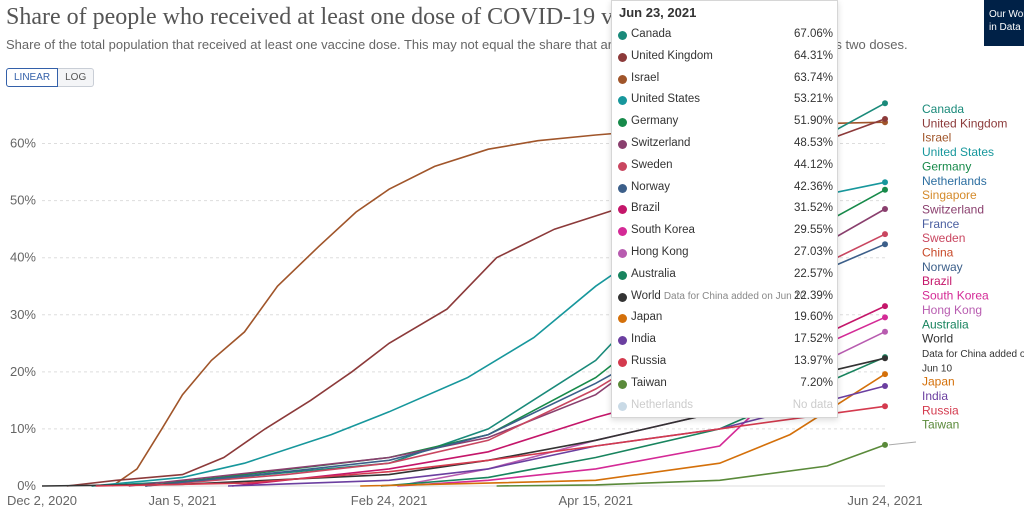 The width and height of the screenshot is (1024, 516). Describe the element at coordinates (813, 339) in the screenshot. I see `tooltip-value: 17.52%` at that location.